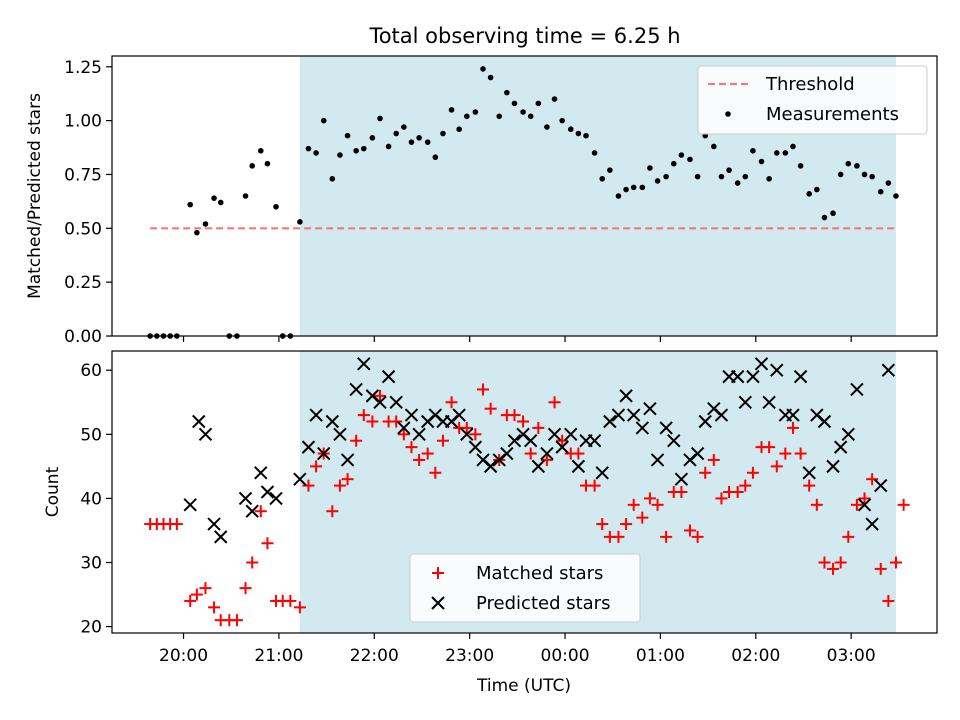  What do you see at coordinates (565, 656) in the screenshot?
I see `counts-xtick-label-4: 00:00` at bounding box center [565, 656].